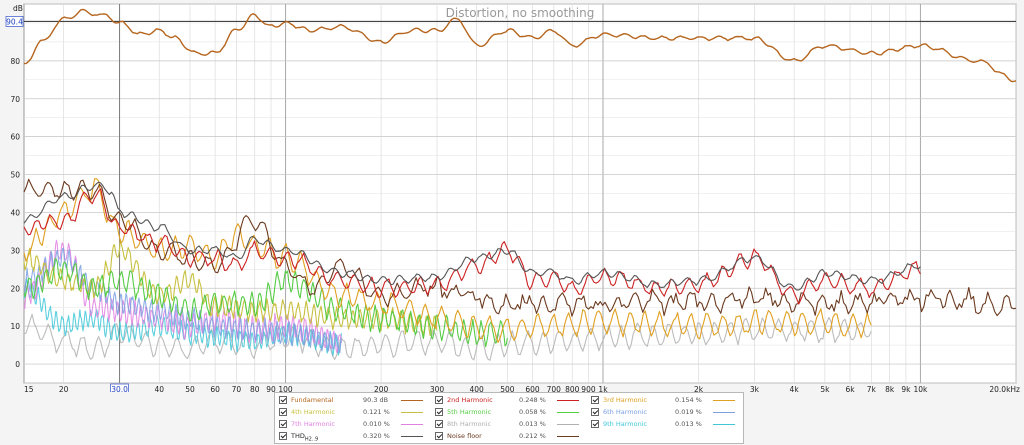 The width and height of the screenshot is (1024, 445). What do you see at coordinates (1004, 388) in the screenshot?
I see `x-tick-label: 20.0kHz` at bounding box center [1004, 388].